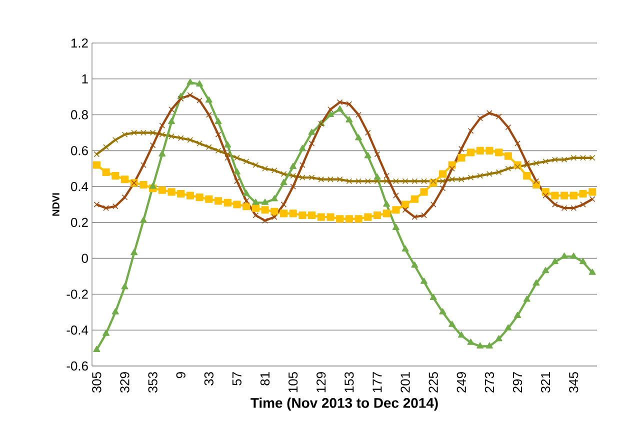 The image size is (625, 433). I want to click on x-tick-label: 9, so click(181, 375).